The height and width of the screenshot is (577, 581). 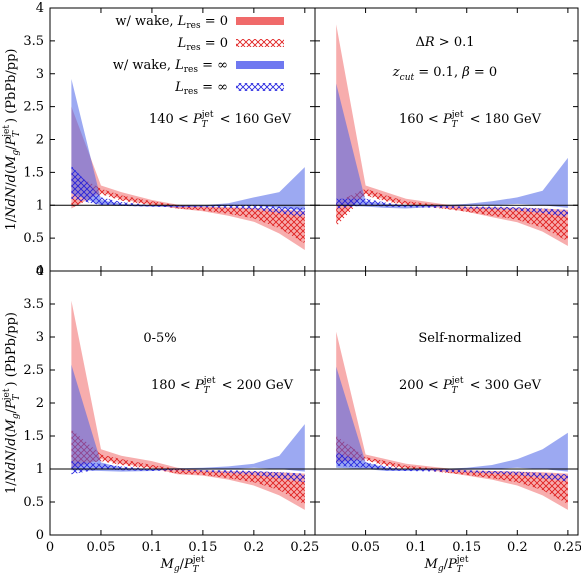 I want to click on panel-bottom-right, so click(x=446, y=420).